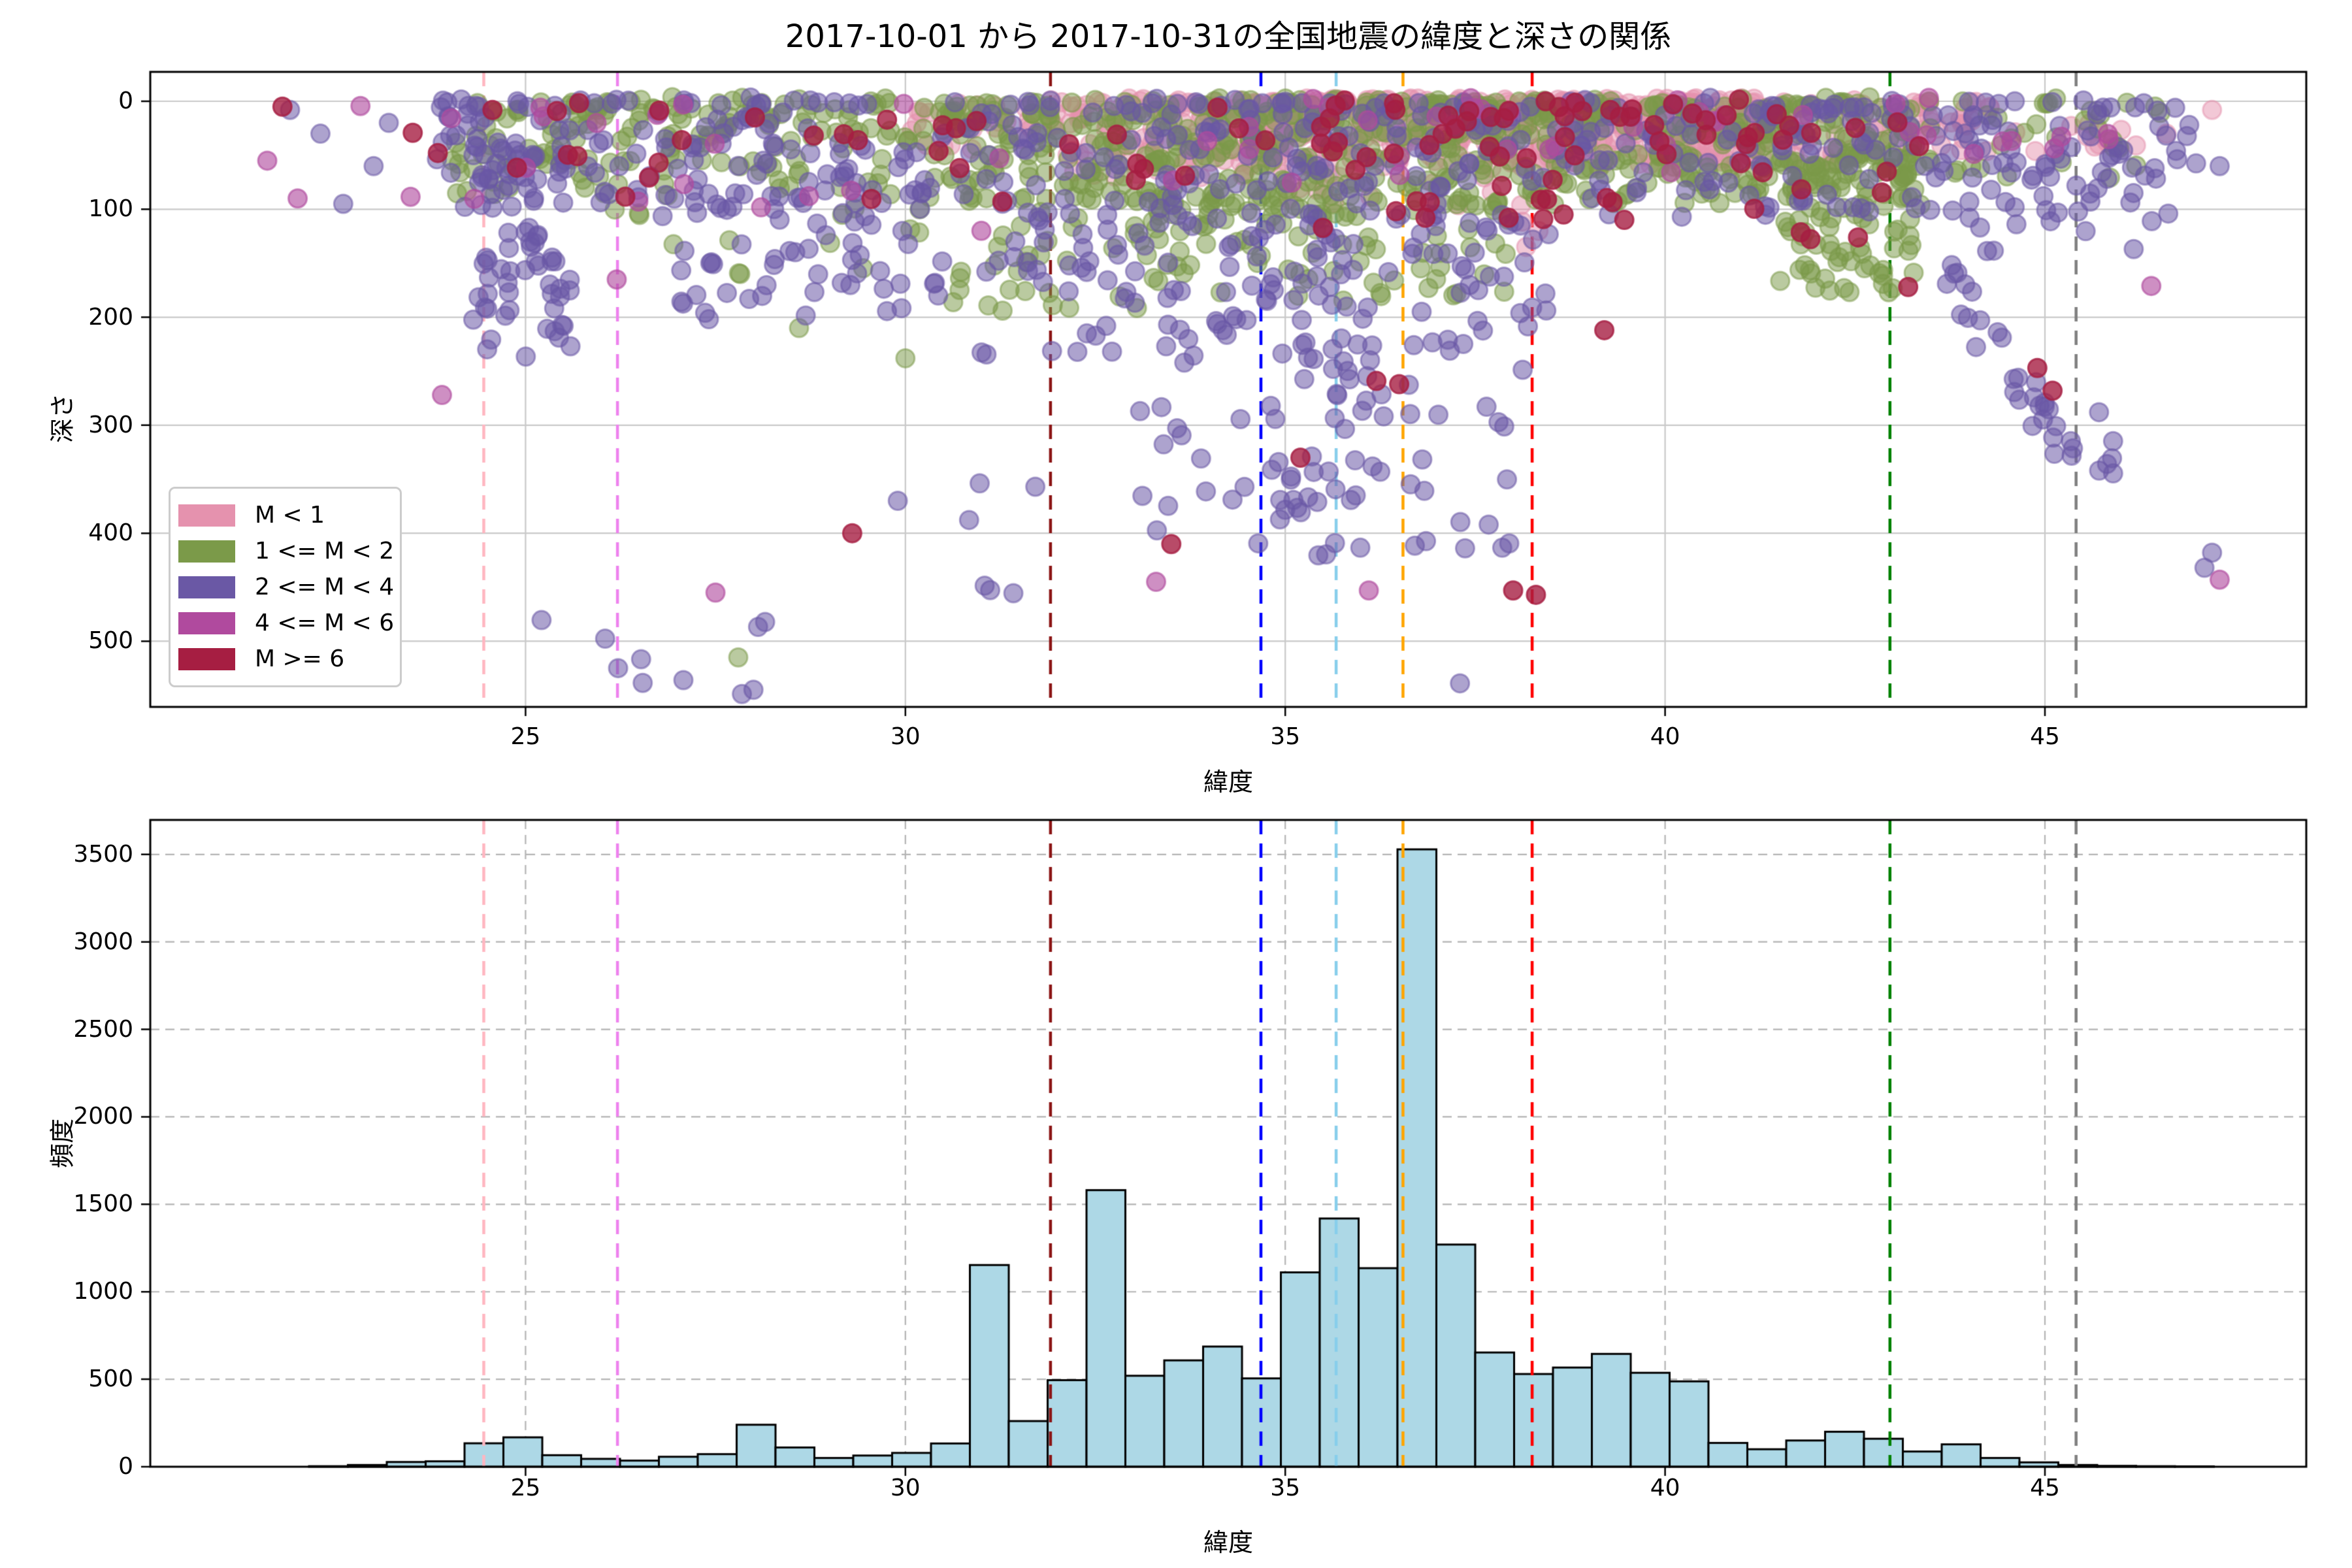  I want to click on legend-item: 4 <= M < 6, so click(289, 623).